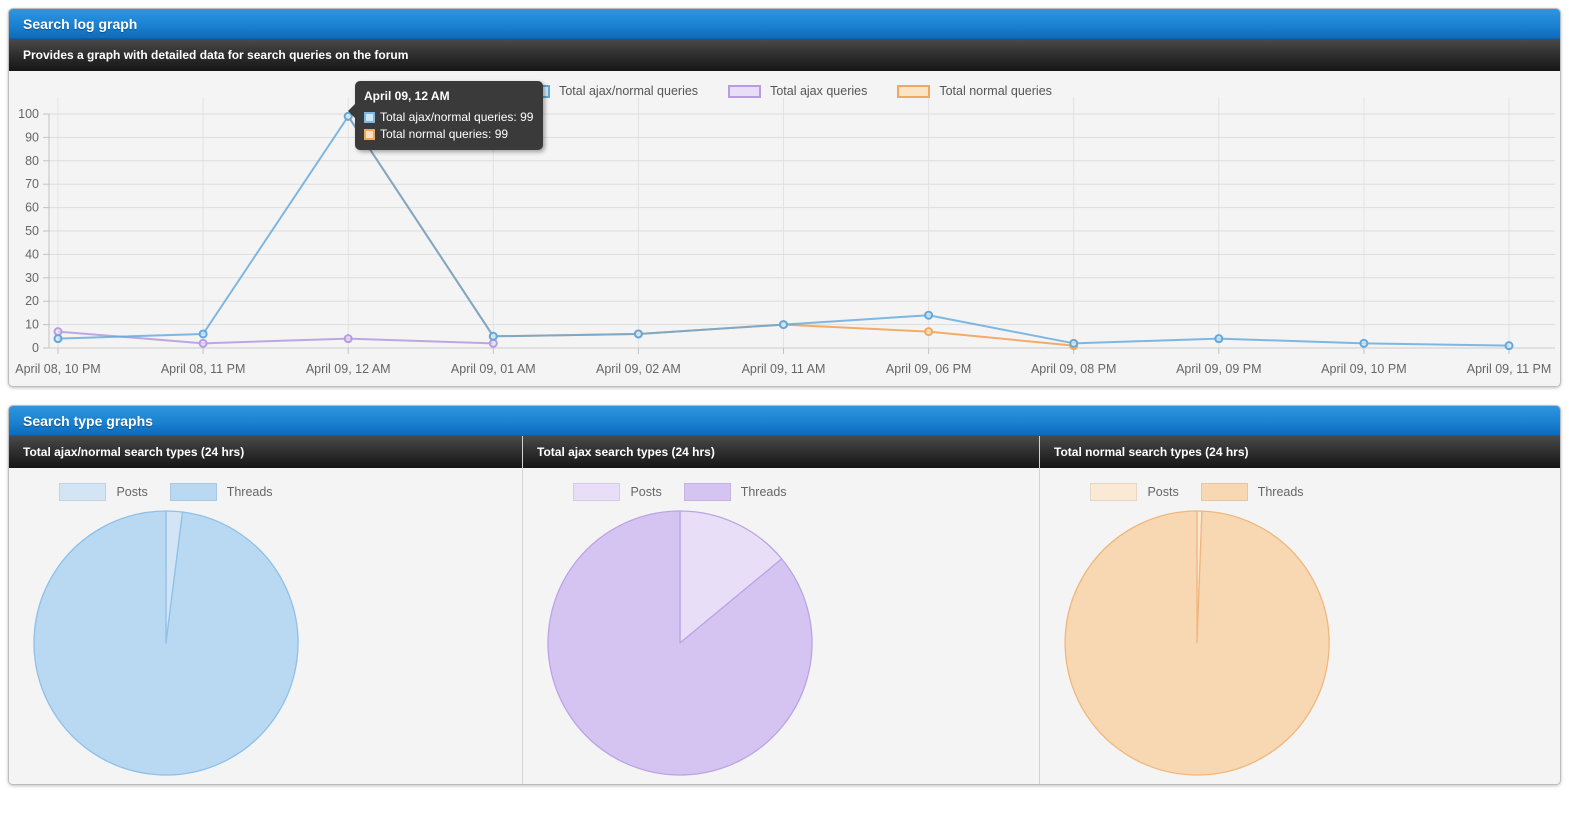 This screenshot has width=1569, height=815. Describe the element at coordinates (351, 111) in the screenshot. I see `tooltip-arrow-icon` at that location.